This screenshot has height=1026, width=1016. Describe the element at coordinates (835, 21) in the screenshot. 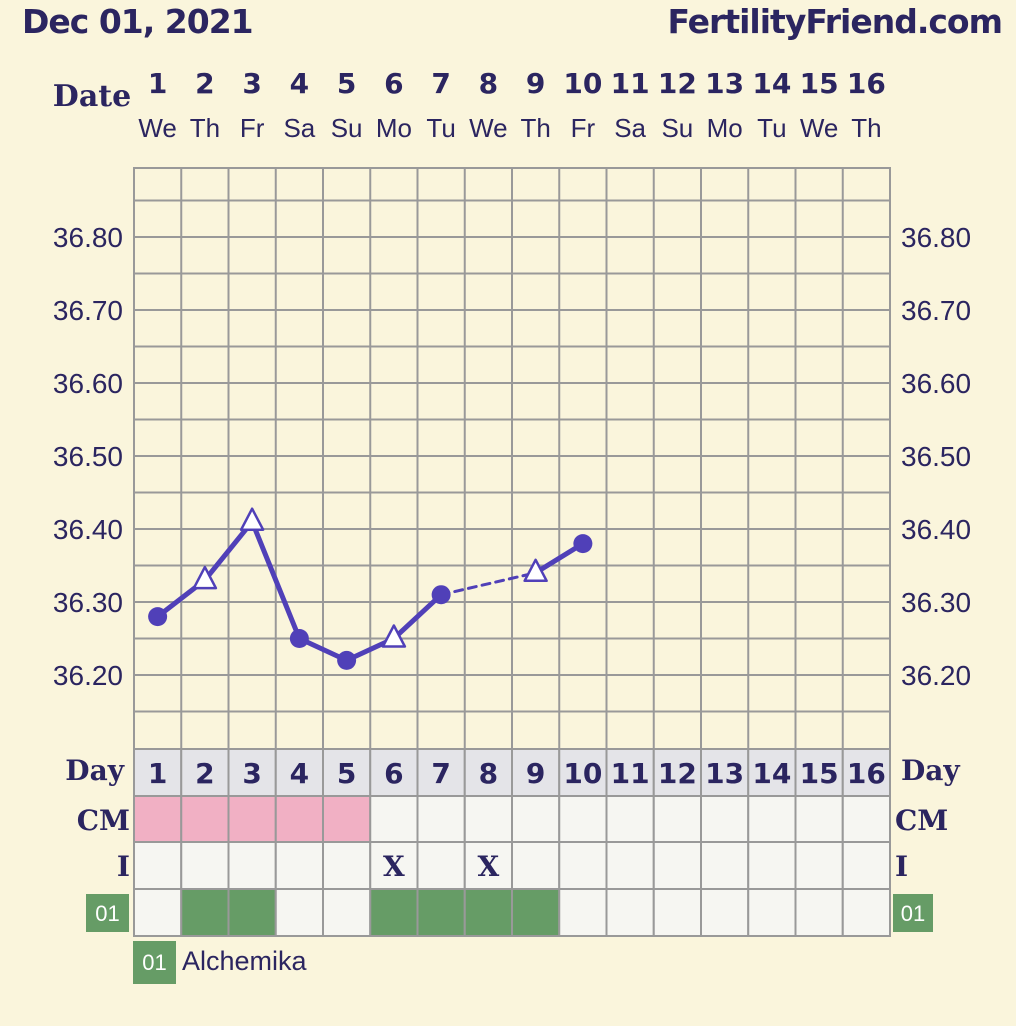

I see `site-name: FertilityFriend.com` at that location.